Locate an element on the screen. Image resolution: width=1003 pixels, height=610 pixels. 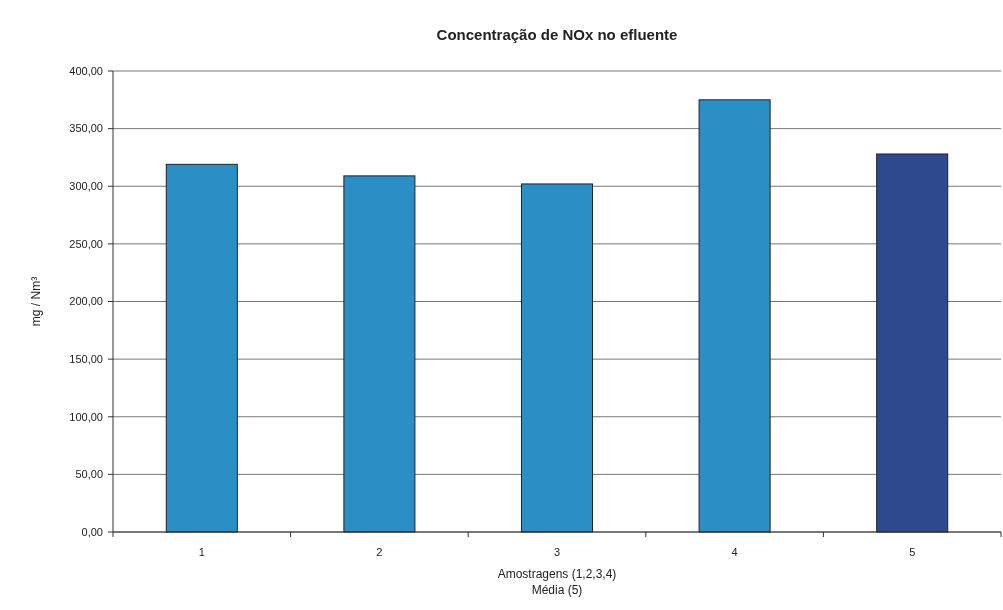
y-tick-label: 50,00 is located at coordinates (89, 474).